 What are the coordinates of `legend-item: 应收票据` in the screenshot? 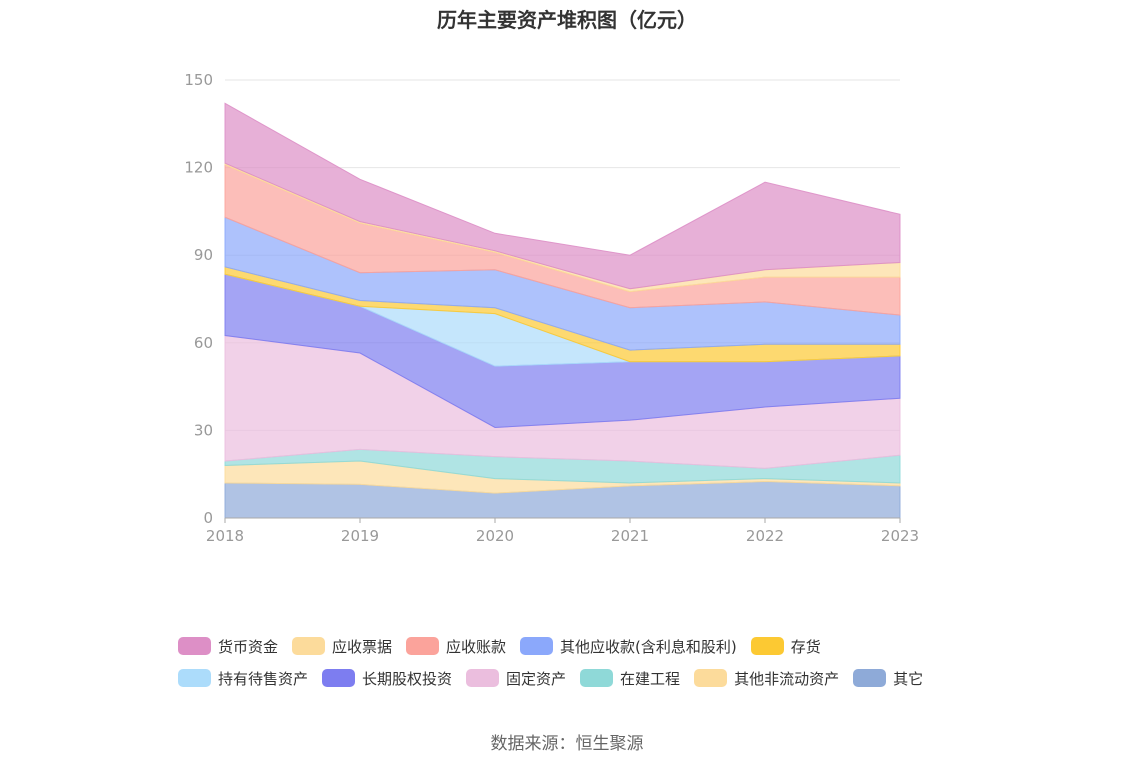 It's located at (342, 646).